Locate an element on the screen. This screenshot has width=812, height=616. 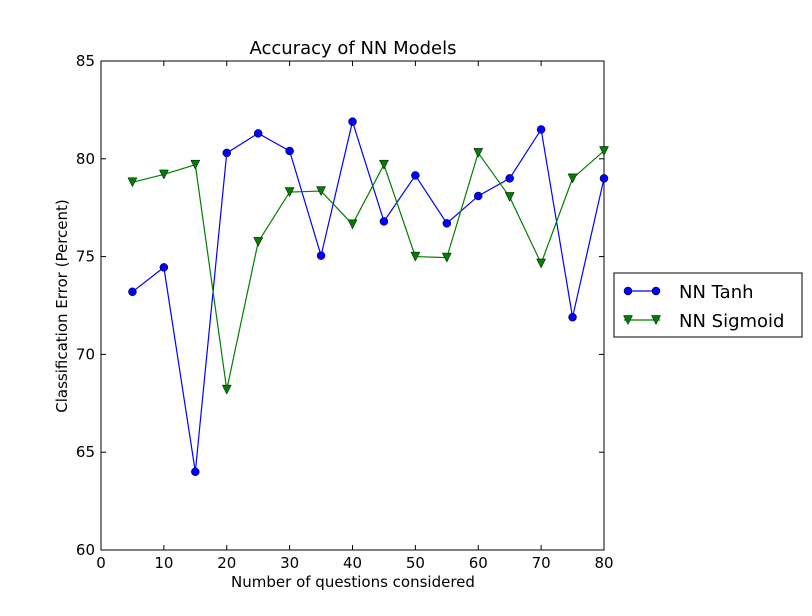
x-tick-label: 80 is located at coordinates (603, 563).